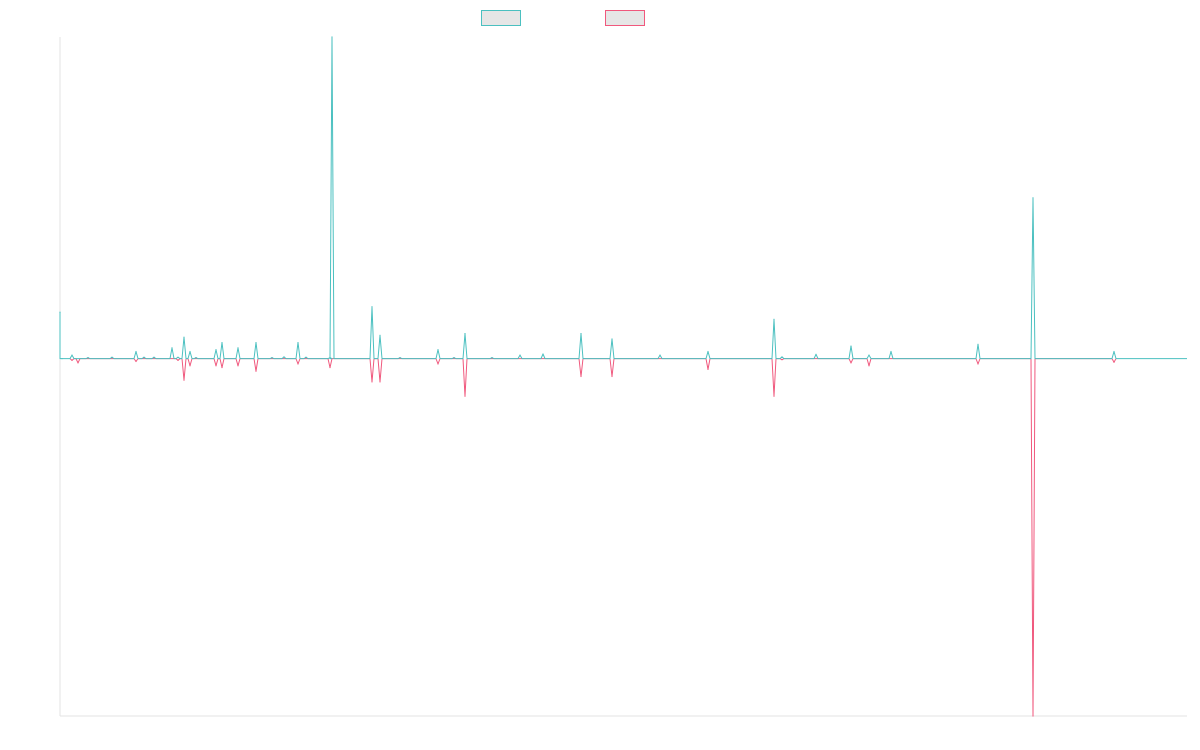 The width and height of the screenshot is (1200, 750). What do you see at coordinates (563, 18) in the screenshot?
I see `legend` at bounding box center [563, 18].